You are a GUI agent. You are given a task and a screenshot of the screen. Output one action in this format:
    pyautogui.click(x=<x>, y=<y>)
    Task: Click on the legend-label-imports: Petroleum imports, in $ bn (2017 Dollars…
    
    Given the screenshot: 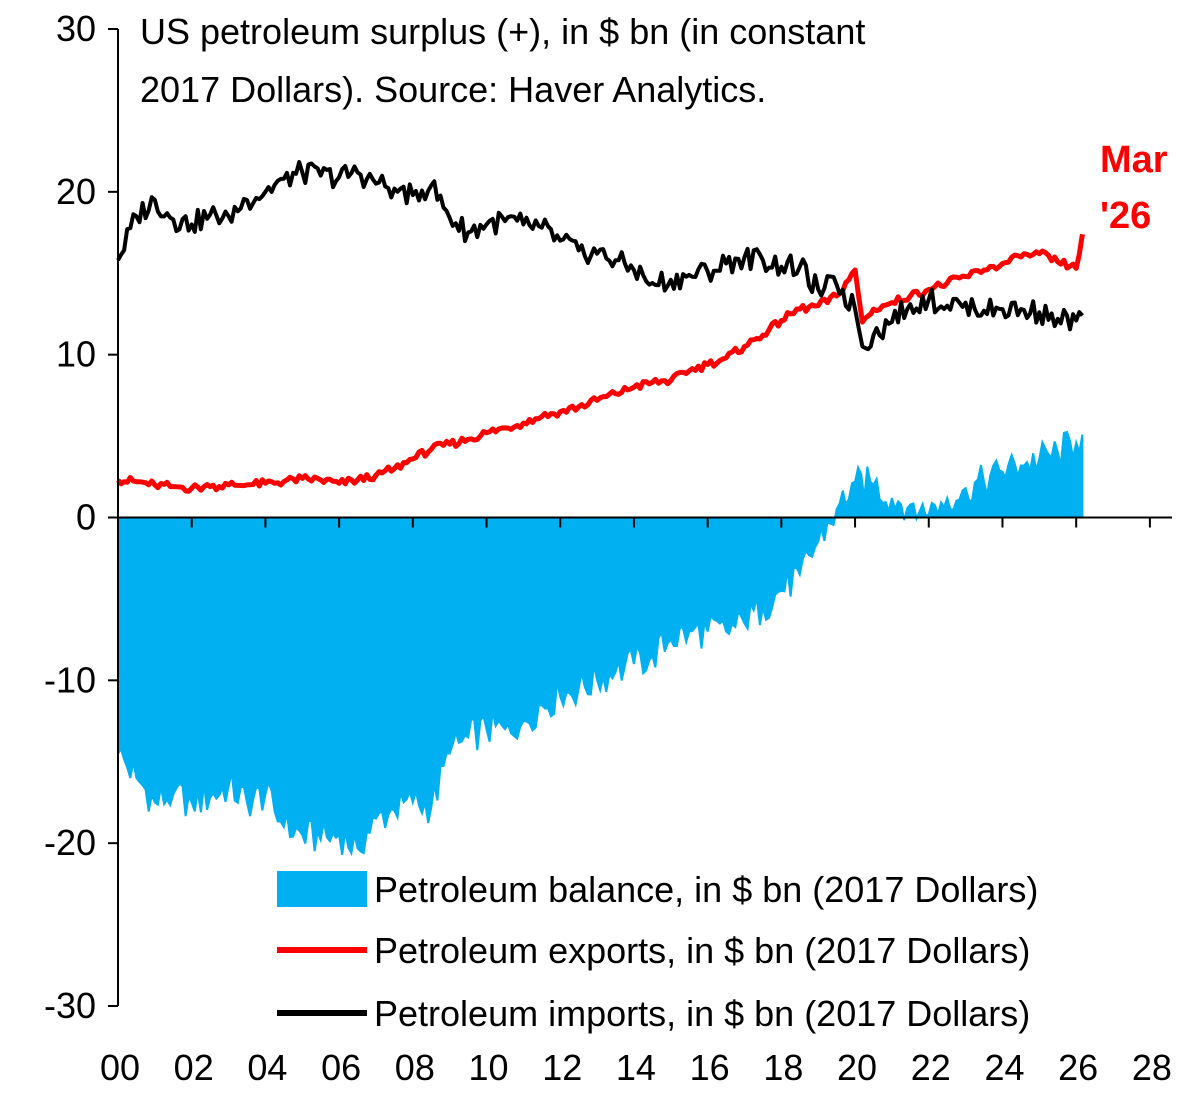 What is the action you would take?
    pyautogui.click(x=702, y=1013)
    